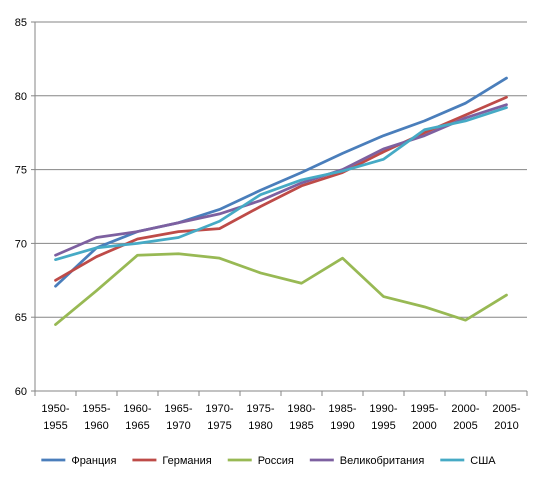  I want to click on x-tick-label: 1985-1990, so click(342, 417).